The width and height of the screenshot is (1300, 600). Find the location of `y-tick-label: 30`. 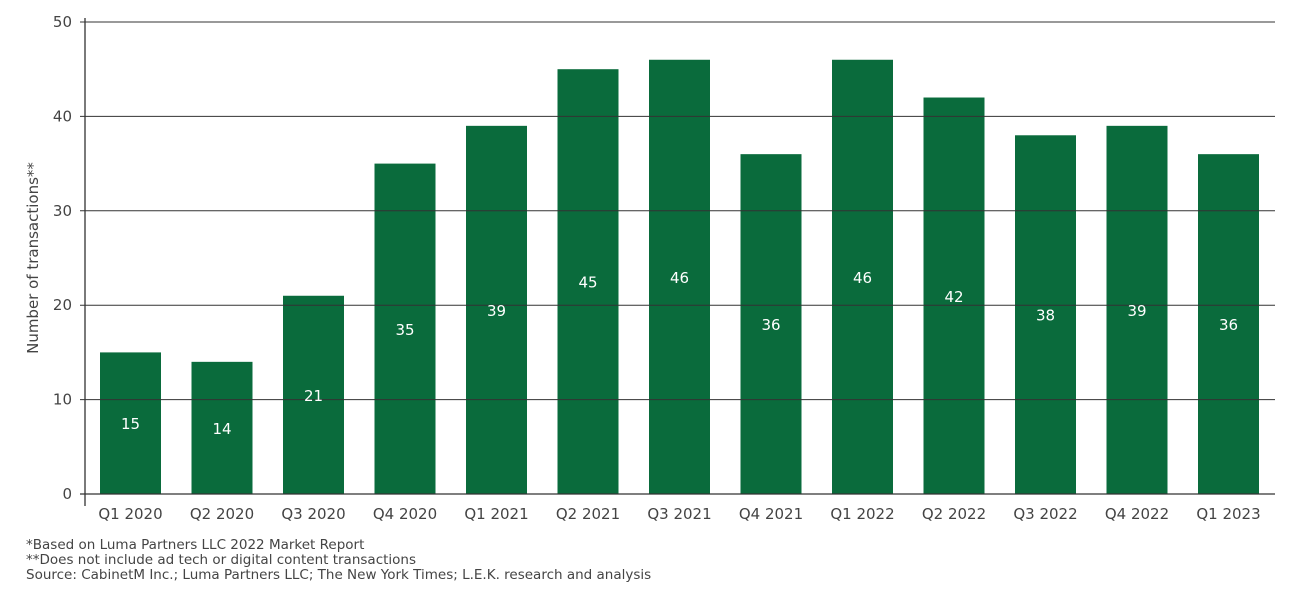

y-tick-label: 30 is located at coordinates (62, 211).